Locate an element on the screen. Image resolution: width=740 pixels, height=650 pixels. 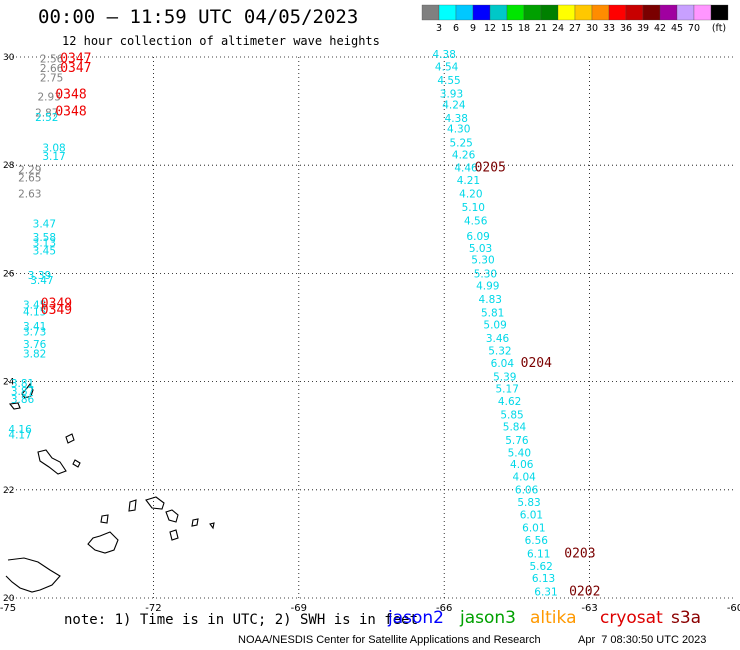
wave-height-label: 5.03 is located at coordinates (480, 249).